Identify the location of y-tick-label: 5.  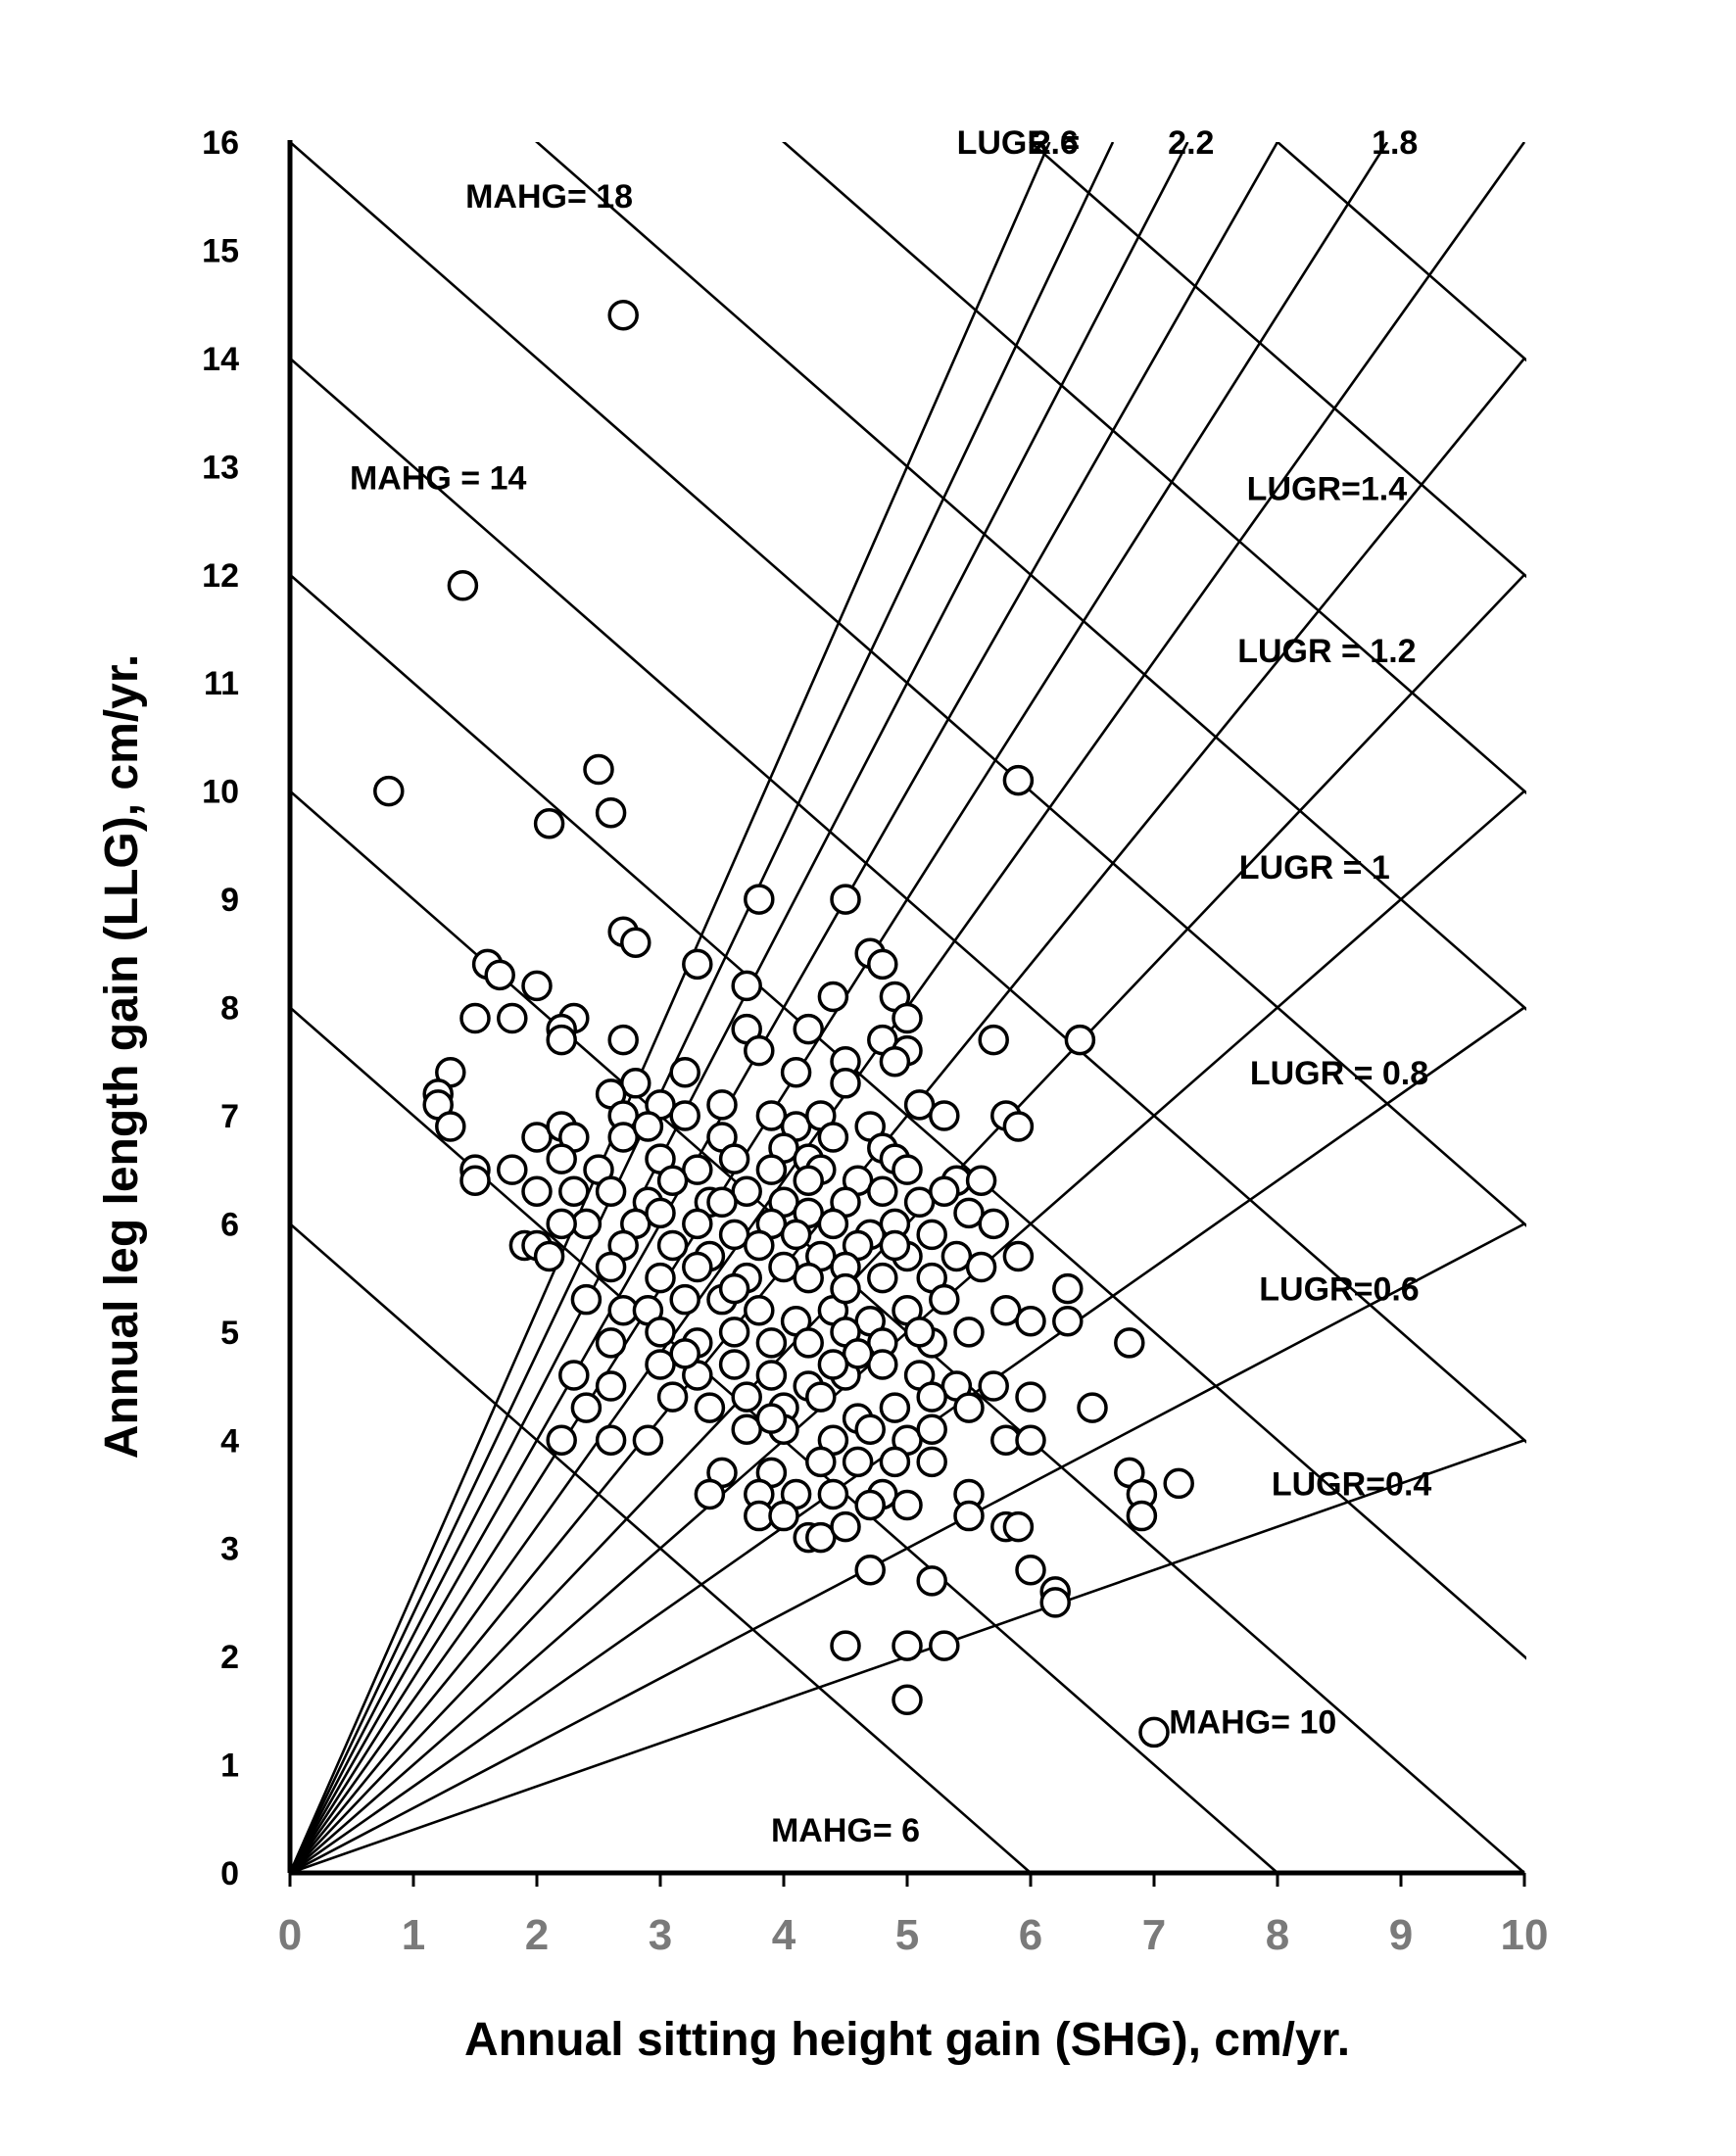
(230, 1333).